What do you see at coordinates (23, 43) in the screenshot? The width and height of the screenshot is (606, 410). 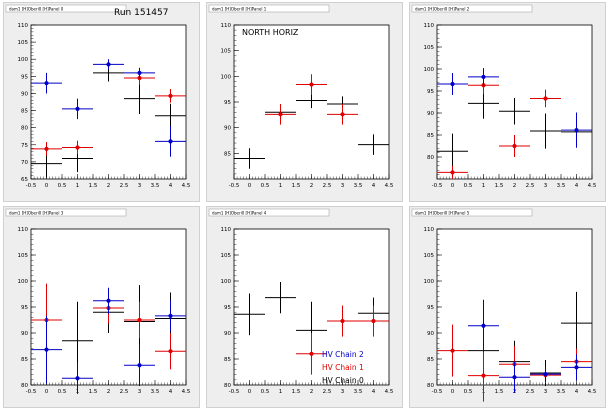 I see `y-tick-label: 105` at bounding box center [23, 43].